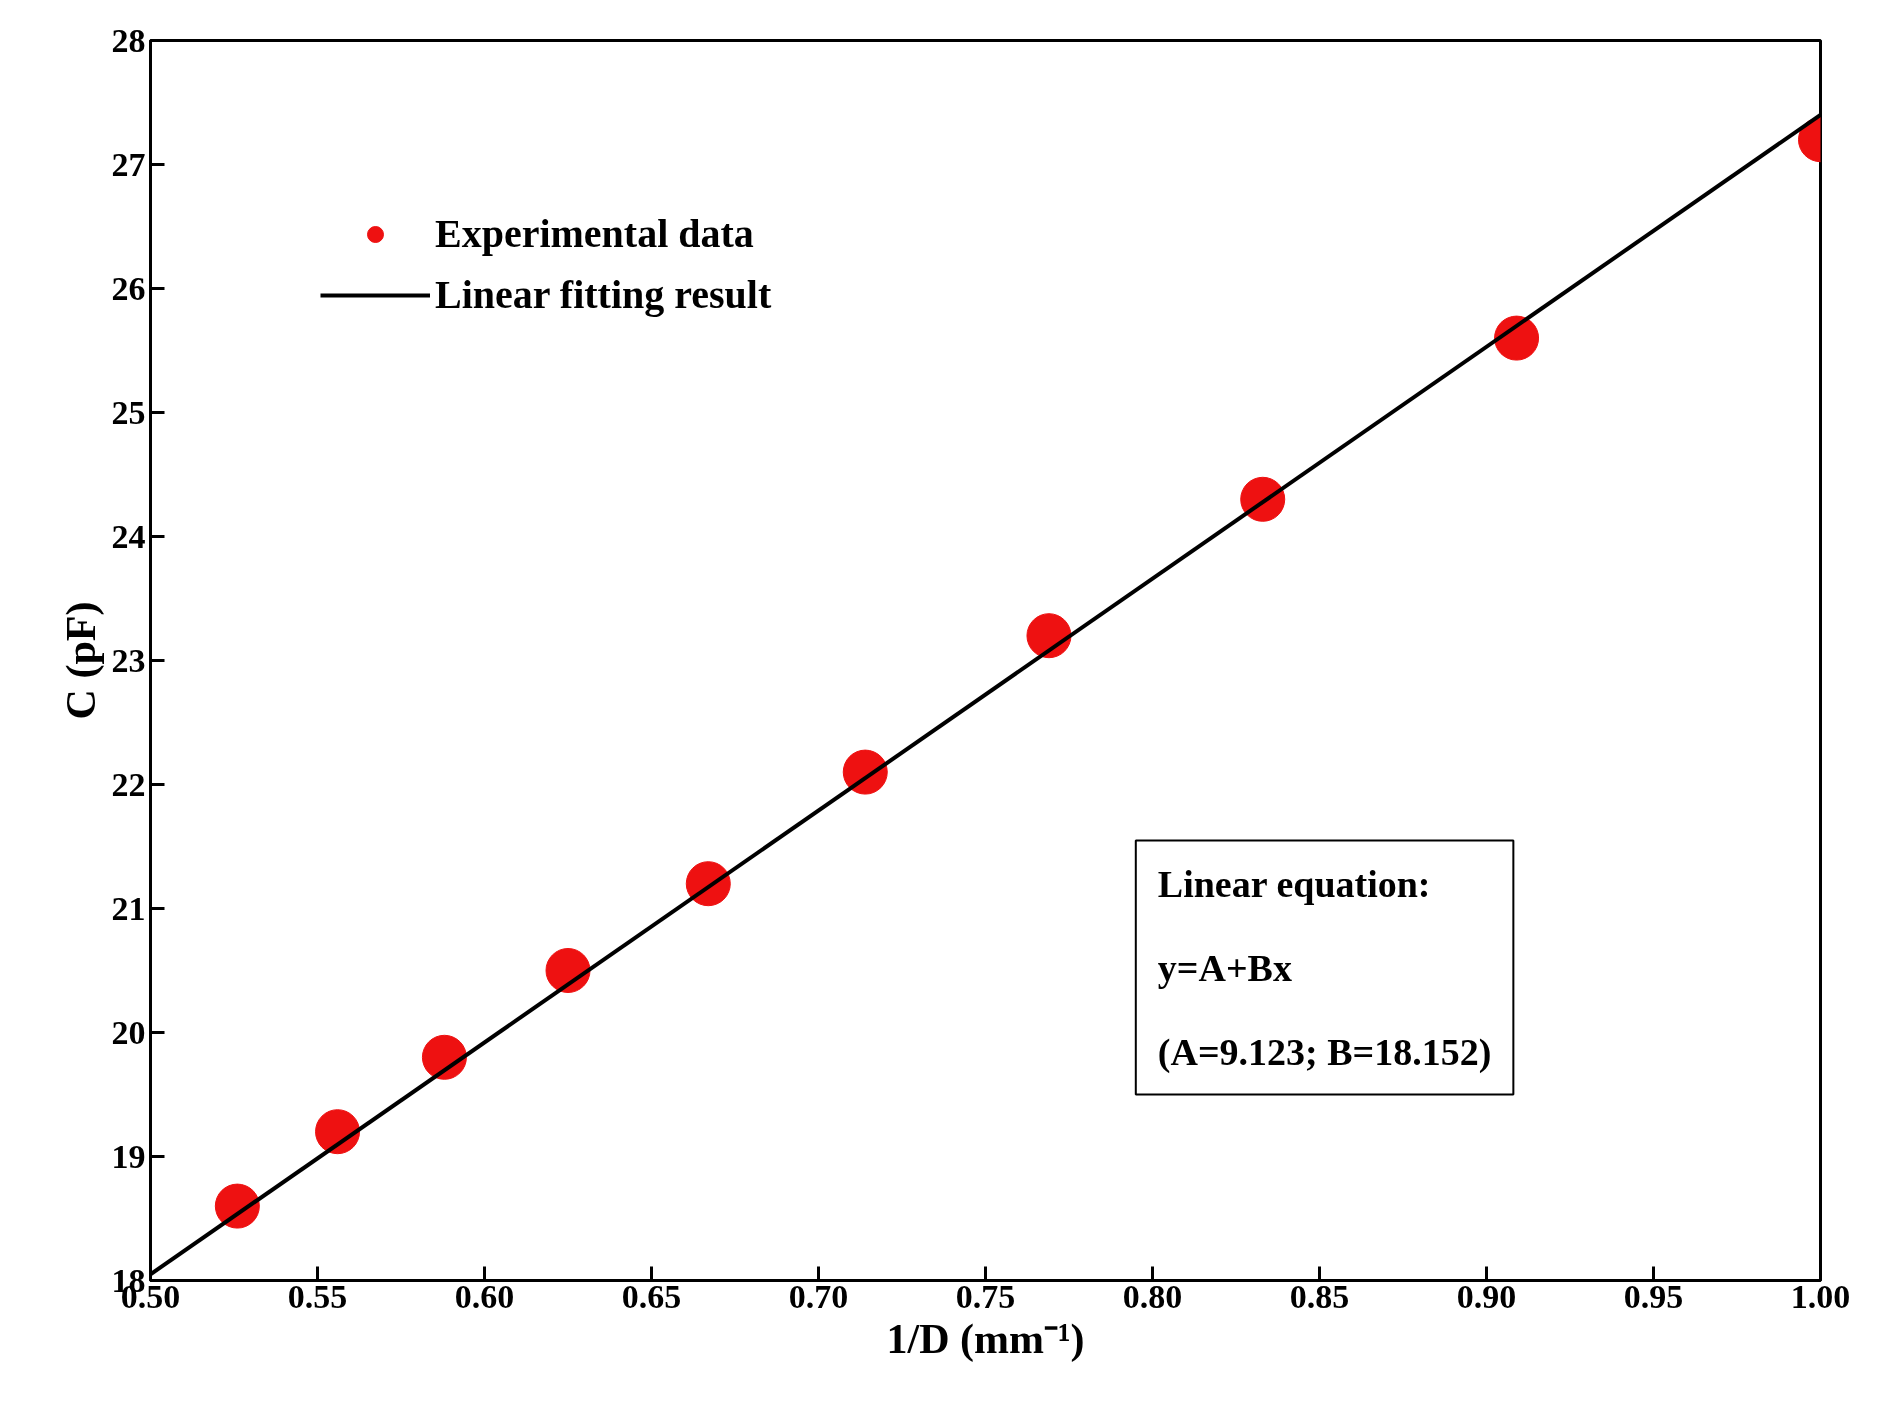 The image size is (1877, 1427). I want to click on y-tick-label: 24, so click(128, 536).